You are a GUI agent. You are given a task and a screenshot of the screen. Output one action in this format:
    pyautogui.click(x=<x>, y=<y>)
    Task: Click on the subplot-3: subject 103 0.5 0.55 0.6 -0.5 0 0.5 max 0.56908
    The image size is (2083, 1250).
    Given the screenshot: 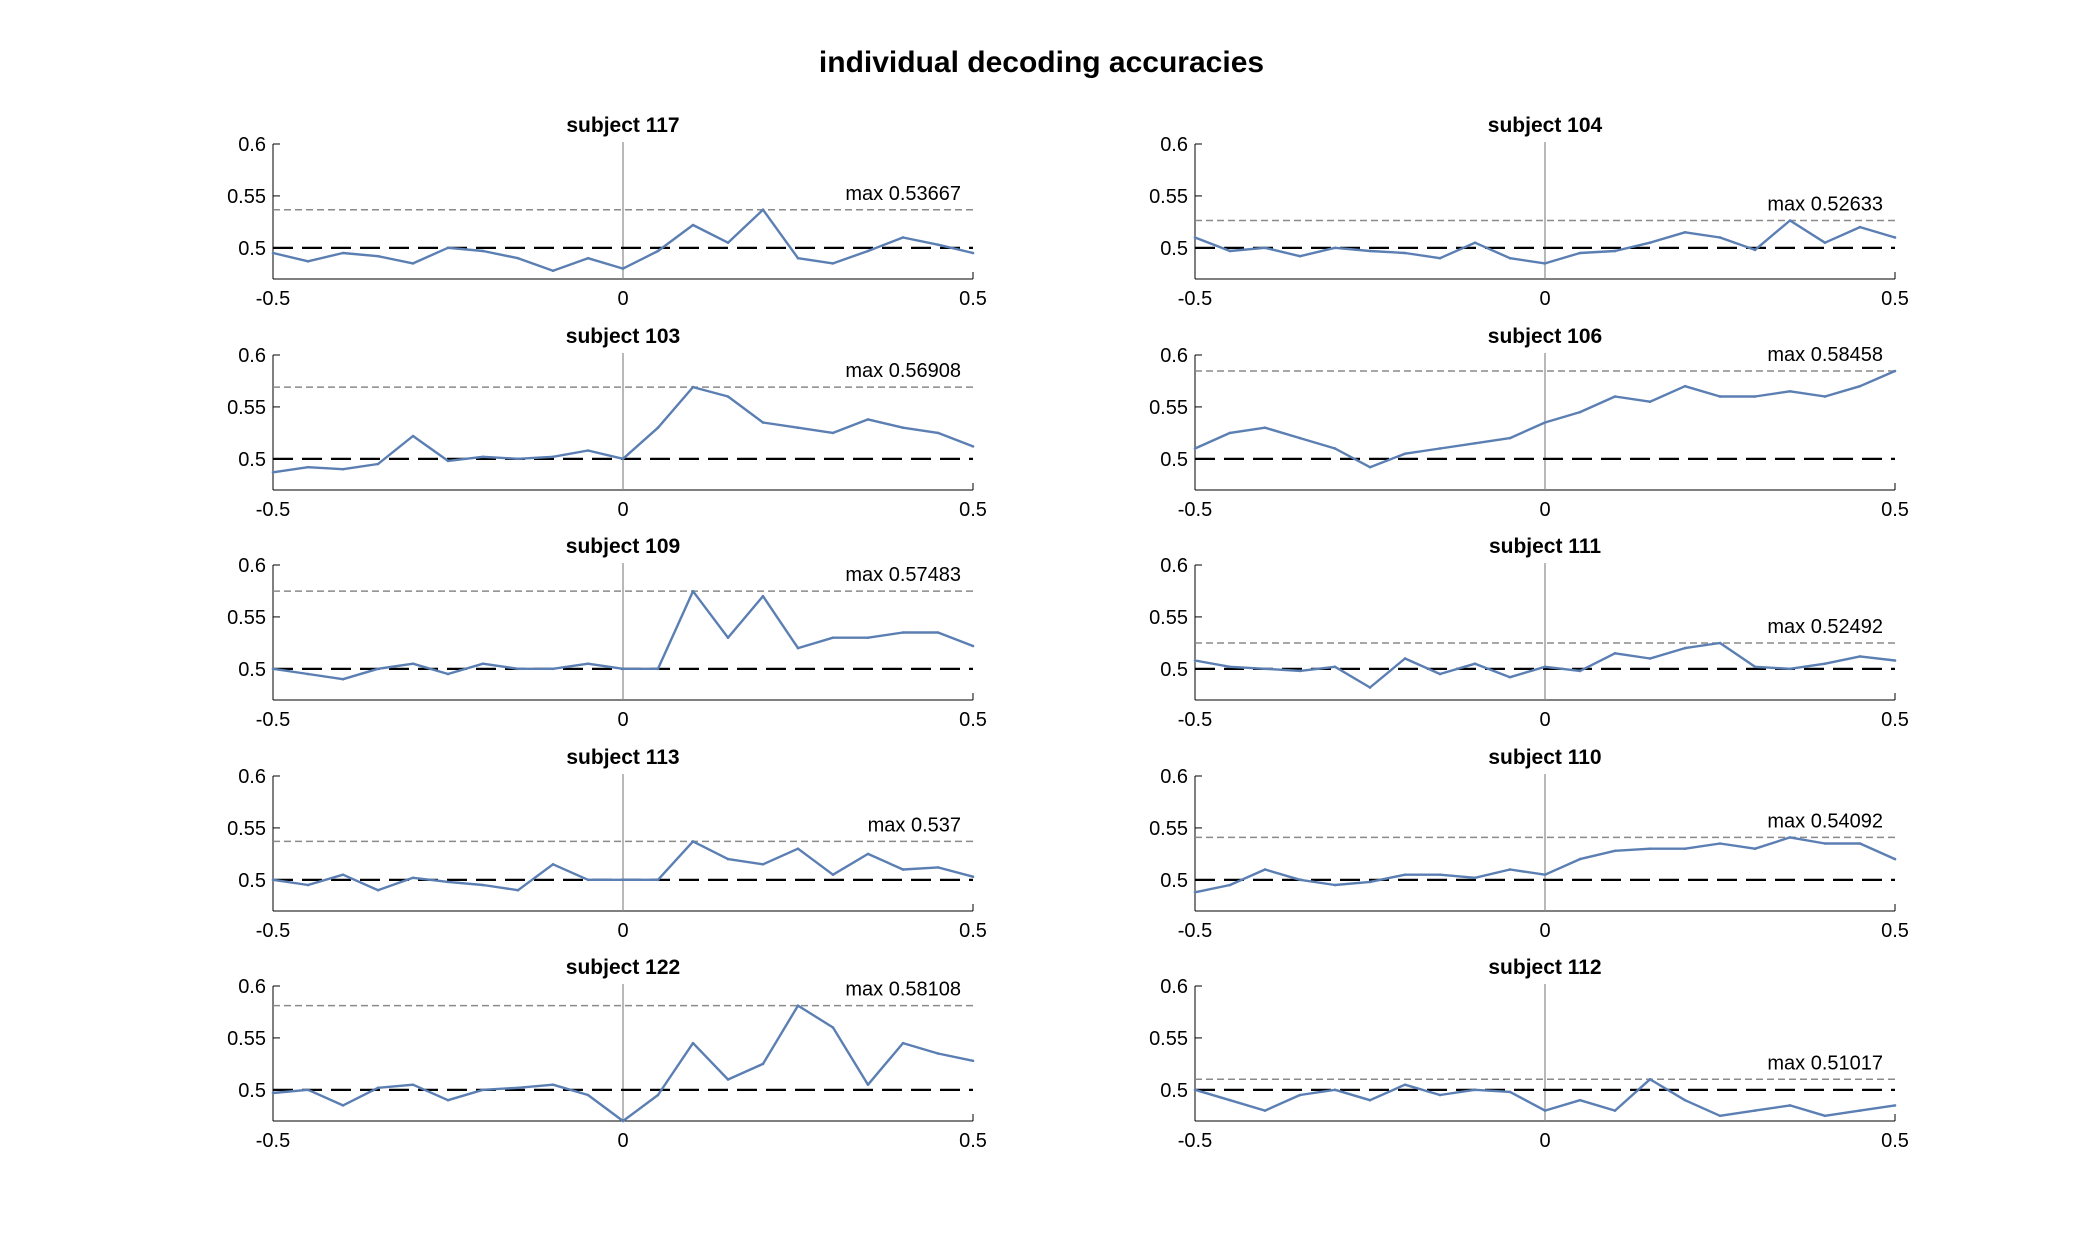 What is the action you would take?
    pyautogui.click(x=607, y=423)
    